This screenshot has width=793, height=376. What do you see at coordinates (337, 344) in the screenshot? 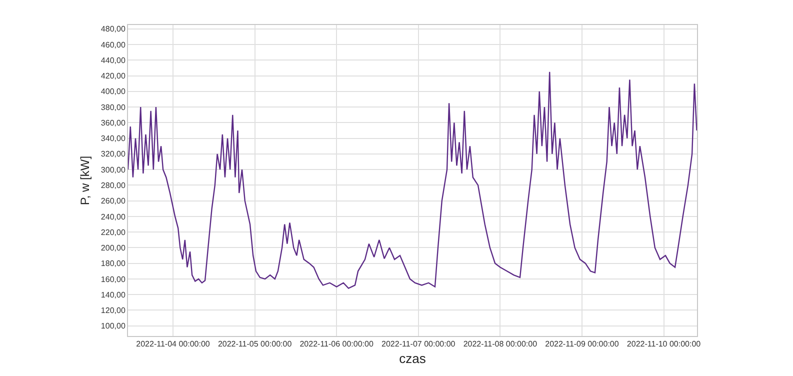
I see `x-tick-label: 2022-11-06 00:00:00` at bounding box center [337, 344].